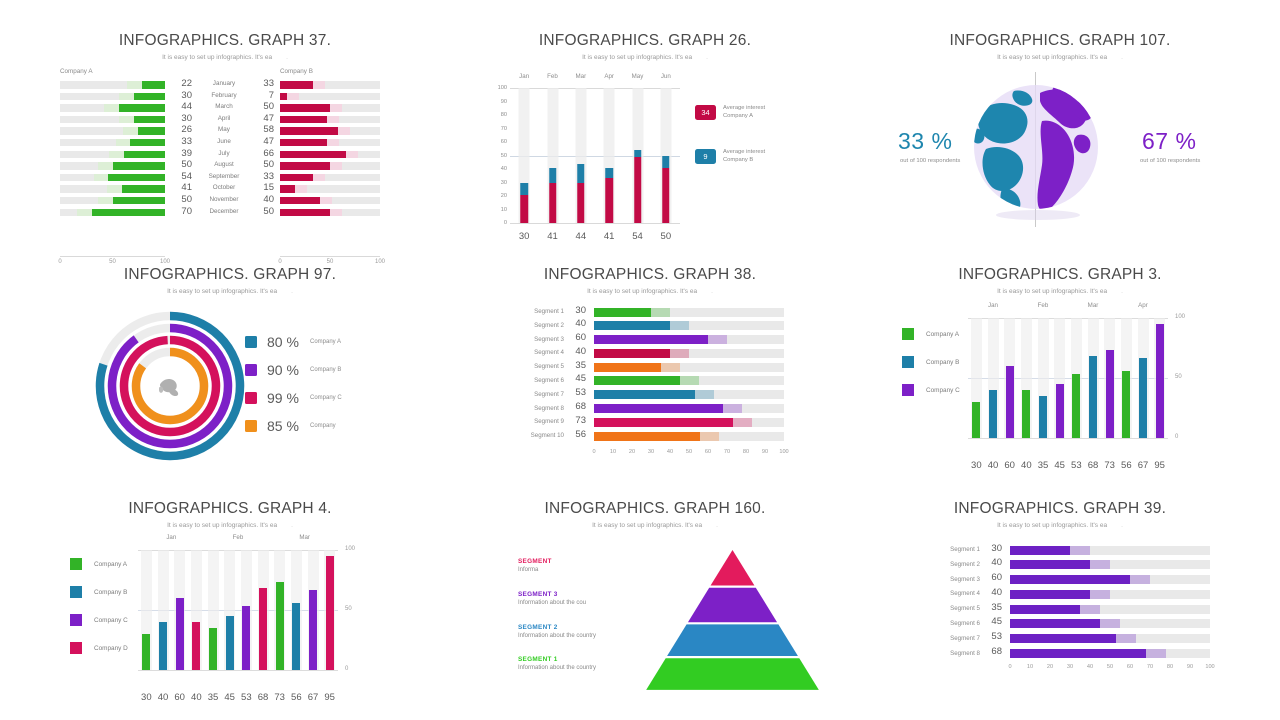  I want to click on panel-title: INFOGRAPHICS. GRAPH 37., so click(225, 40).